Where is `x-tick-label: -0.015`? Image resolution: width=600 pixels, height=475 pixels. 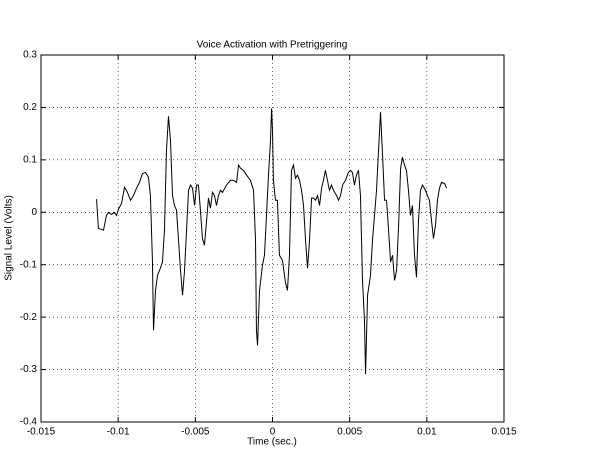
x-tick-label: -0.015 is located at coordinates (41, 432).